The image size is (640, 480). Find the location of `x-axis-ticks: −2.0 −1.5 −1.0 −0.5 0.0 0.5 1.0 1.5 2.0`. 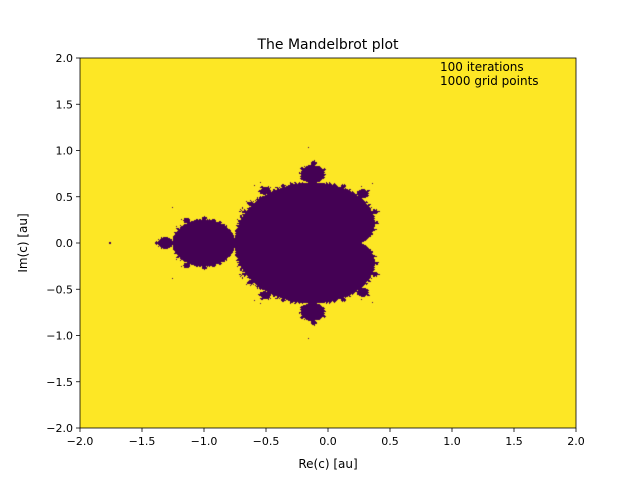

x-axis-ticks: −2.0 −1.5 −1.0 −0.5 0.0 0.5 1.0 1.5 2.0 is located at coordinates (326, 438).